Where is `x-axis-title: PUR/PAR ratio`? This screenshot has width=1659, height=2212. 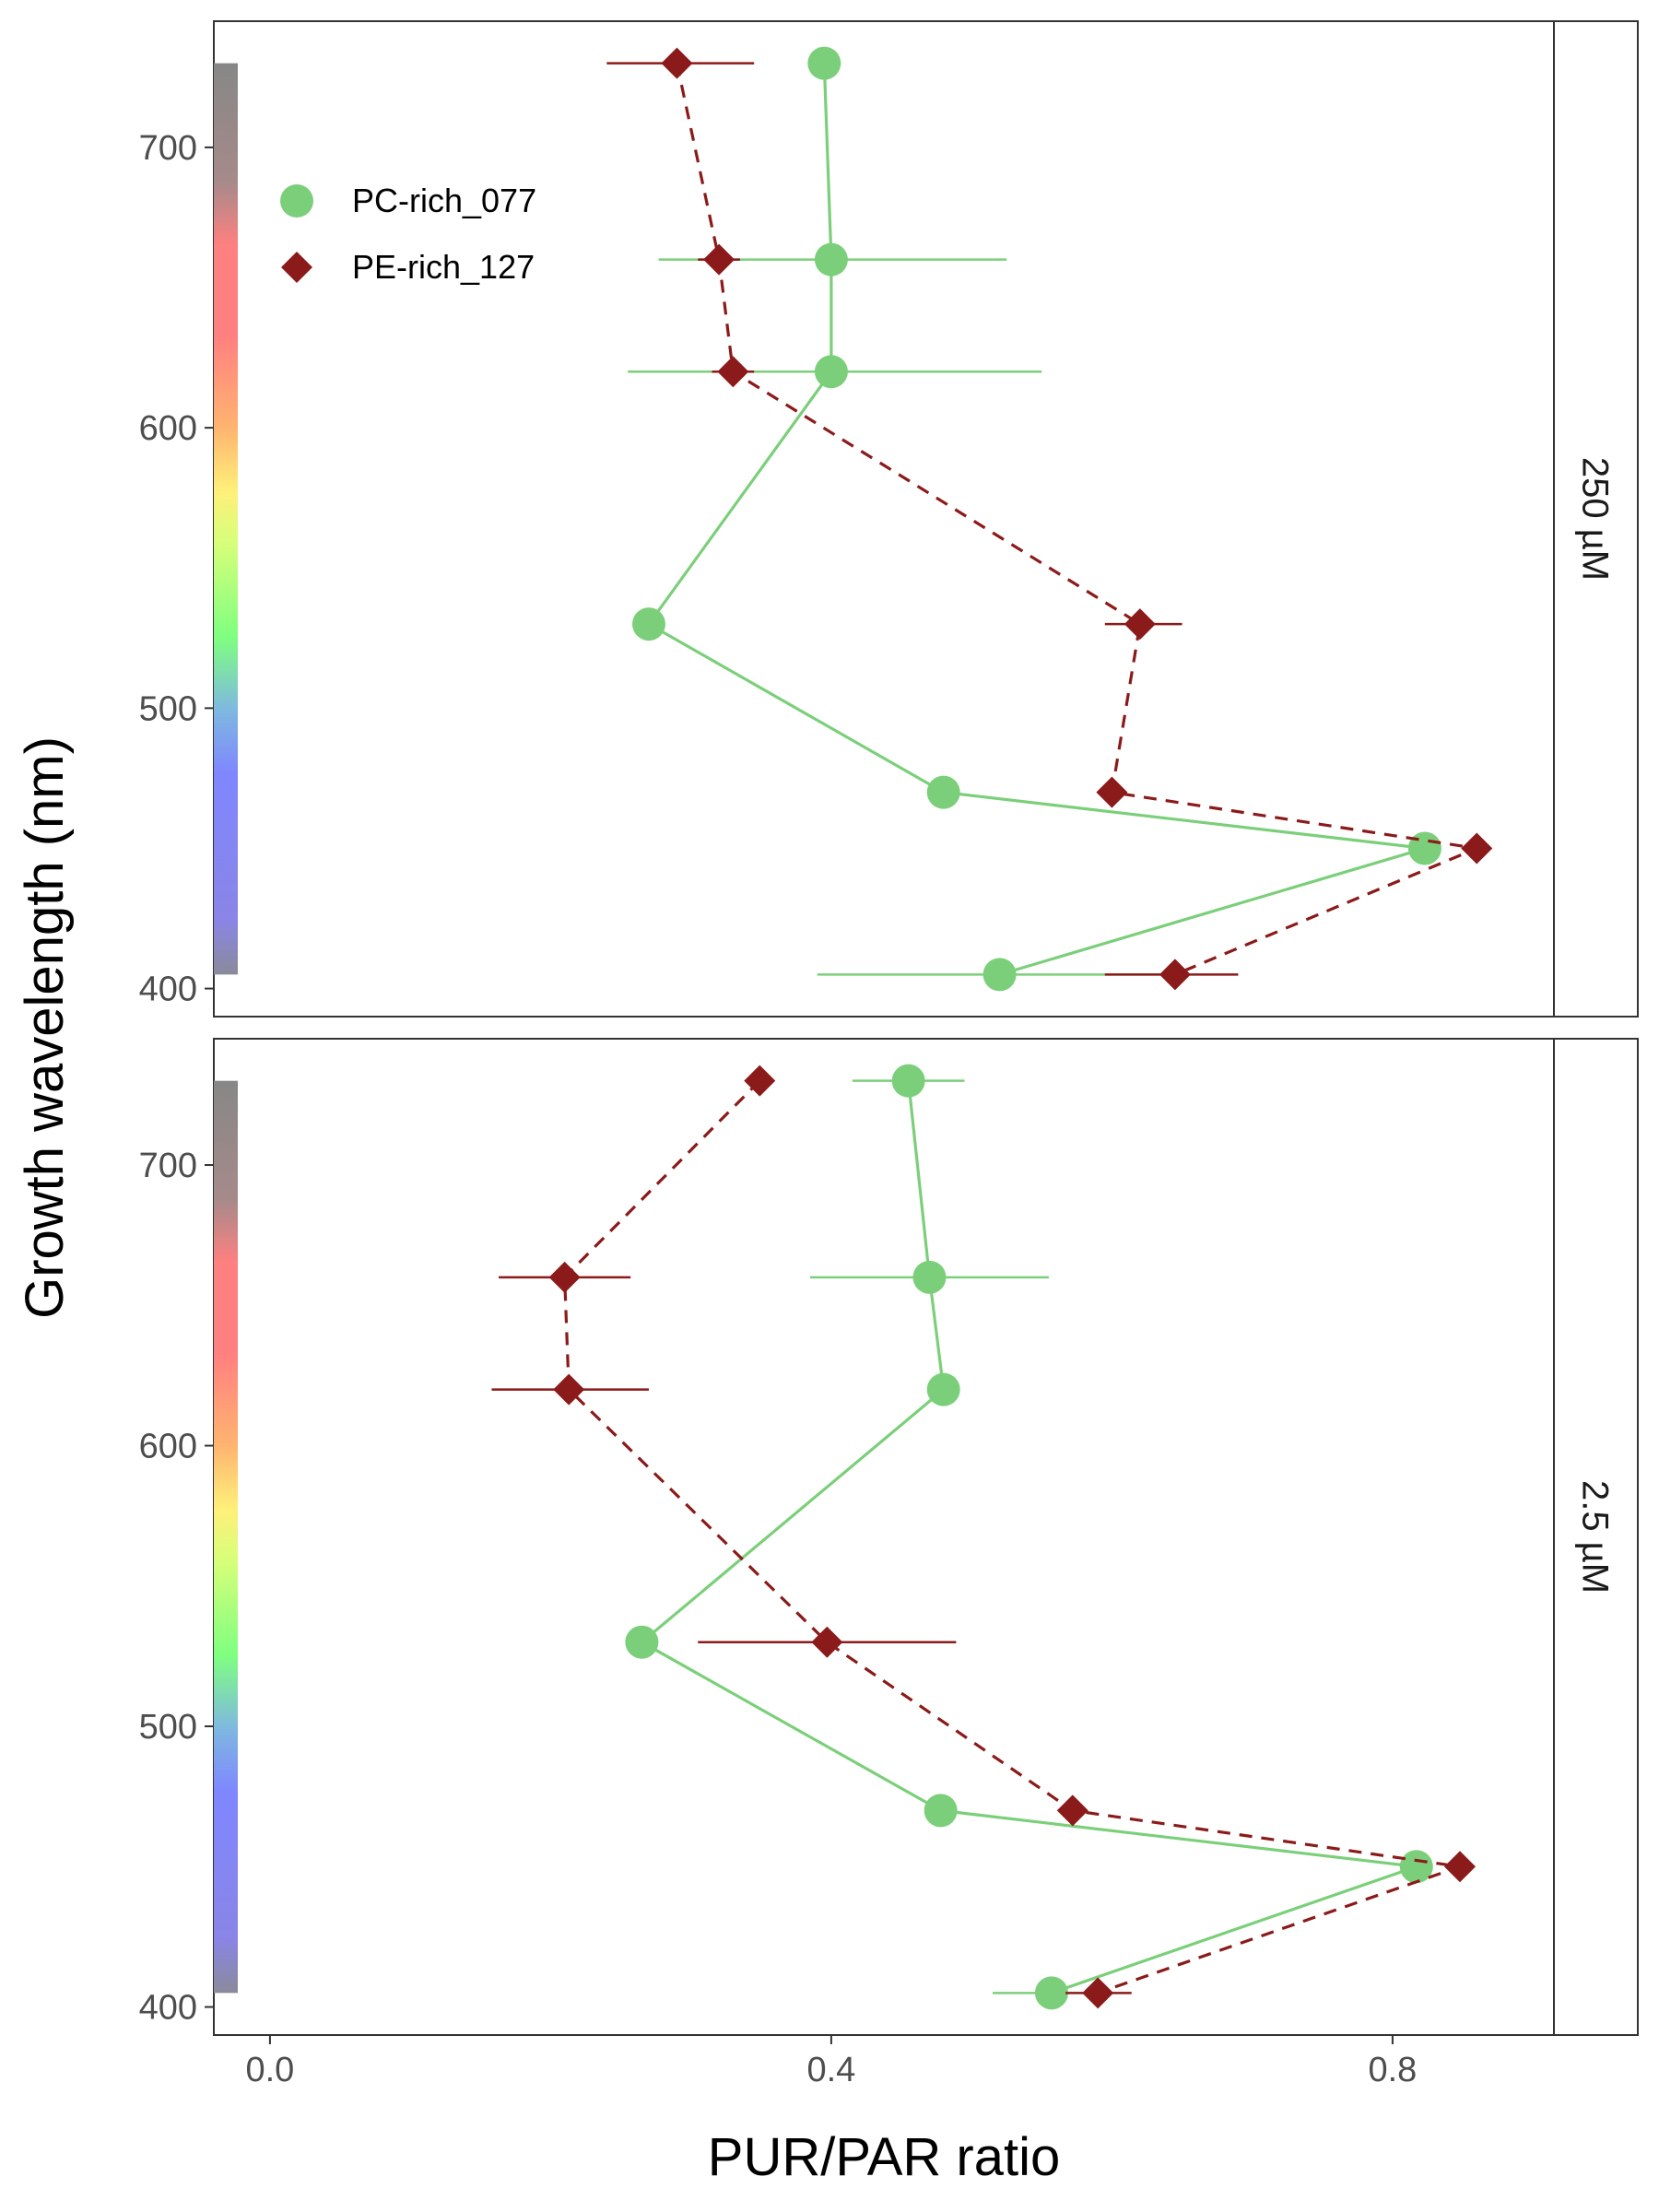
x-axis-title: PUR/PAR ratio is located at coordinates (884, 2157).